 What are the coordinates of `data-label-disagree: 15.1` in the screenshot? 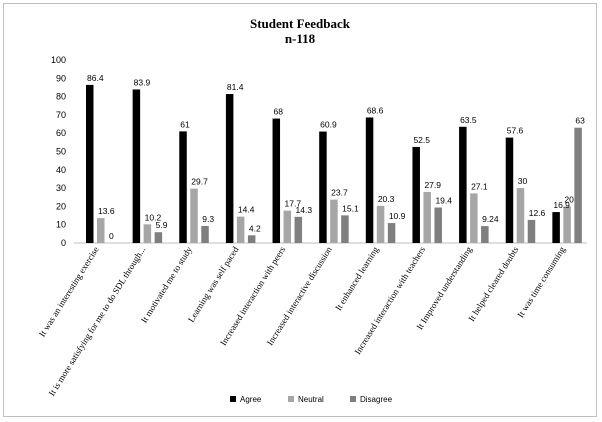 It's located at (350, 208).